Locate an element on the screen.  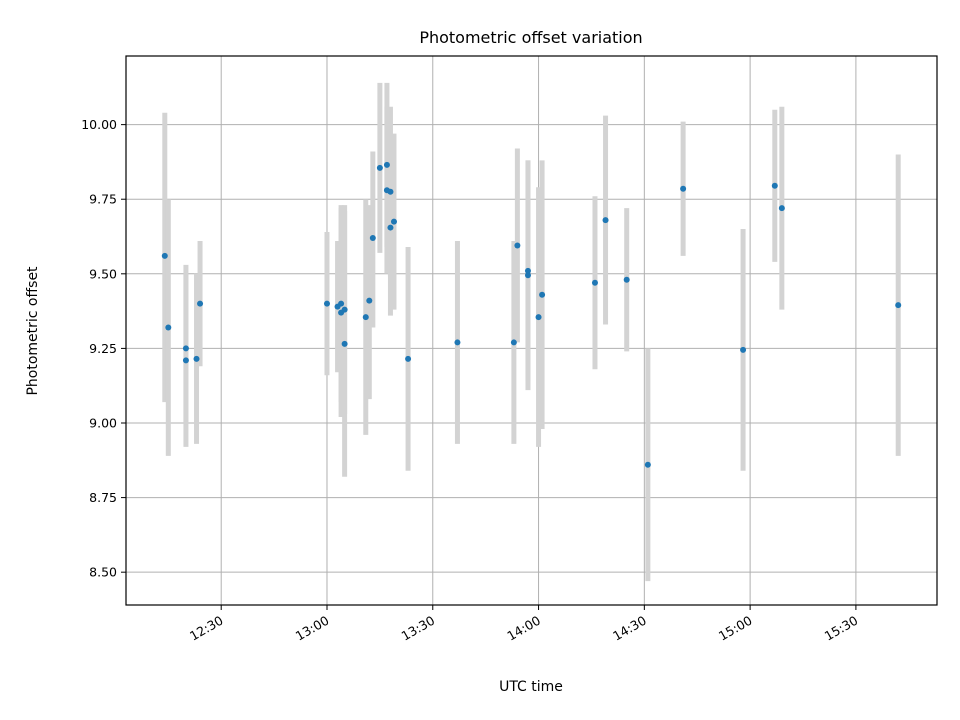
y-tick-label: 9.75 is located at coordinates (103, 199).